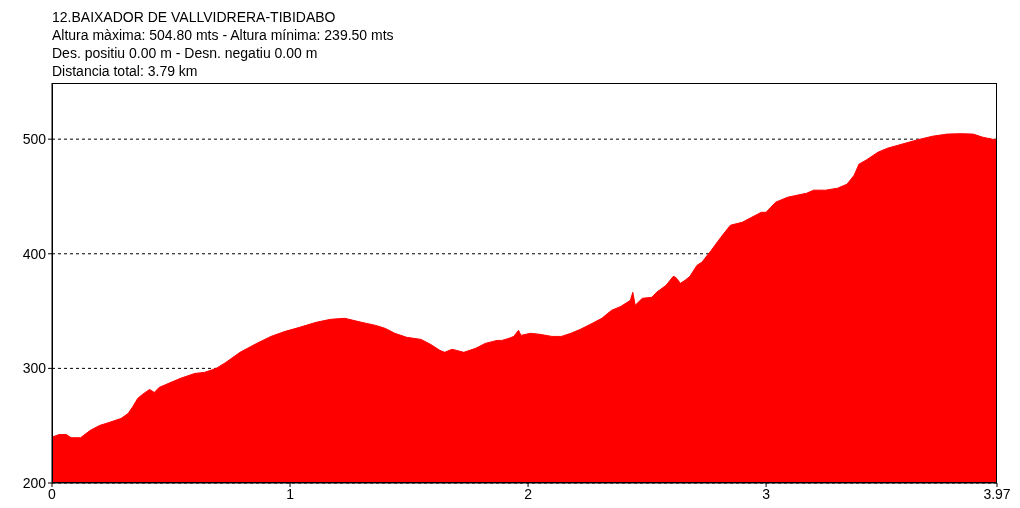  What do you see at coordinates (997, 493) in the screenshot?
I see `x-tick-label: 3.97` at bounding box center [997, 493].